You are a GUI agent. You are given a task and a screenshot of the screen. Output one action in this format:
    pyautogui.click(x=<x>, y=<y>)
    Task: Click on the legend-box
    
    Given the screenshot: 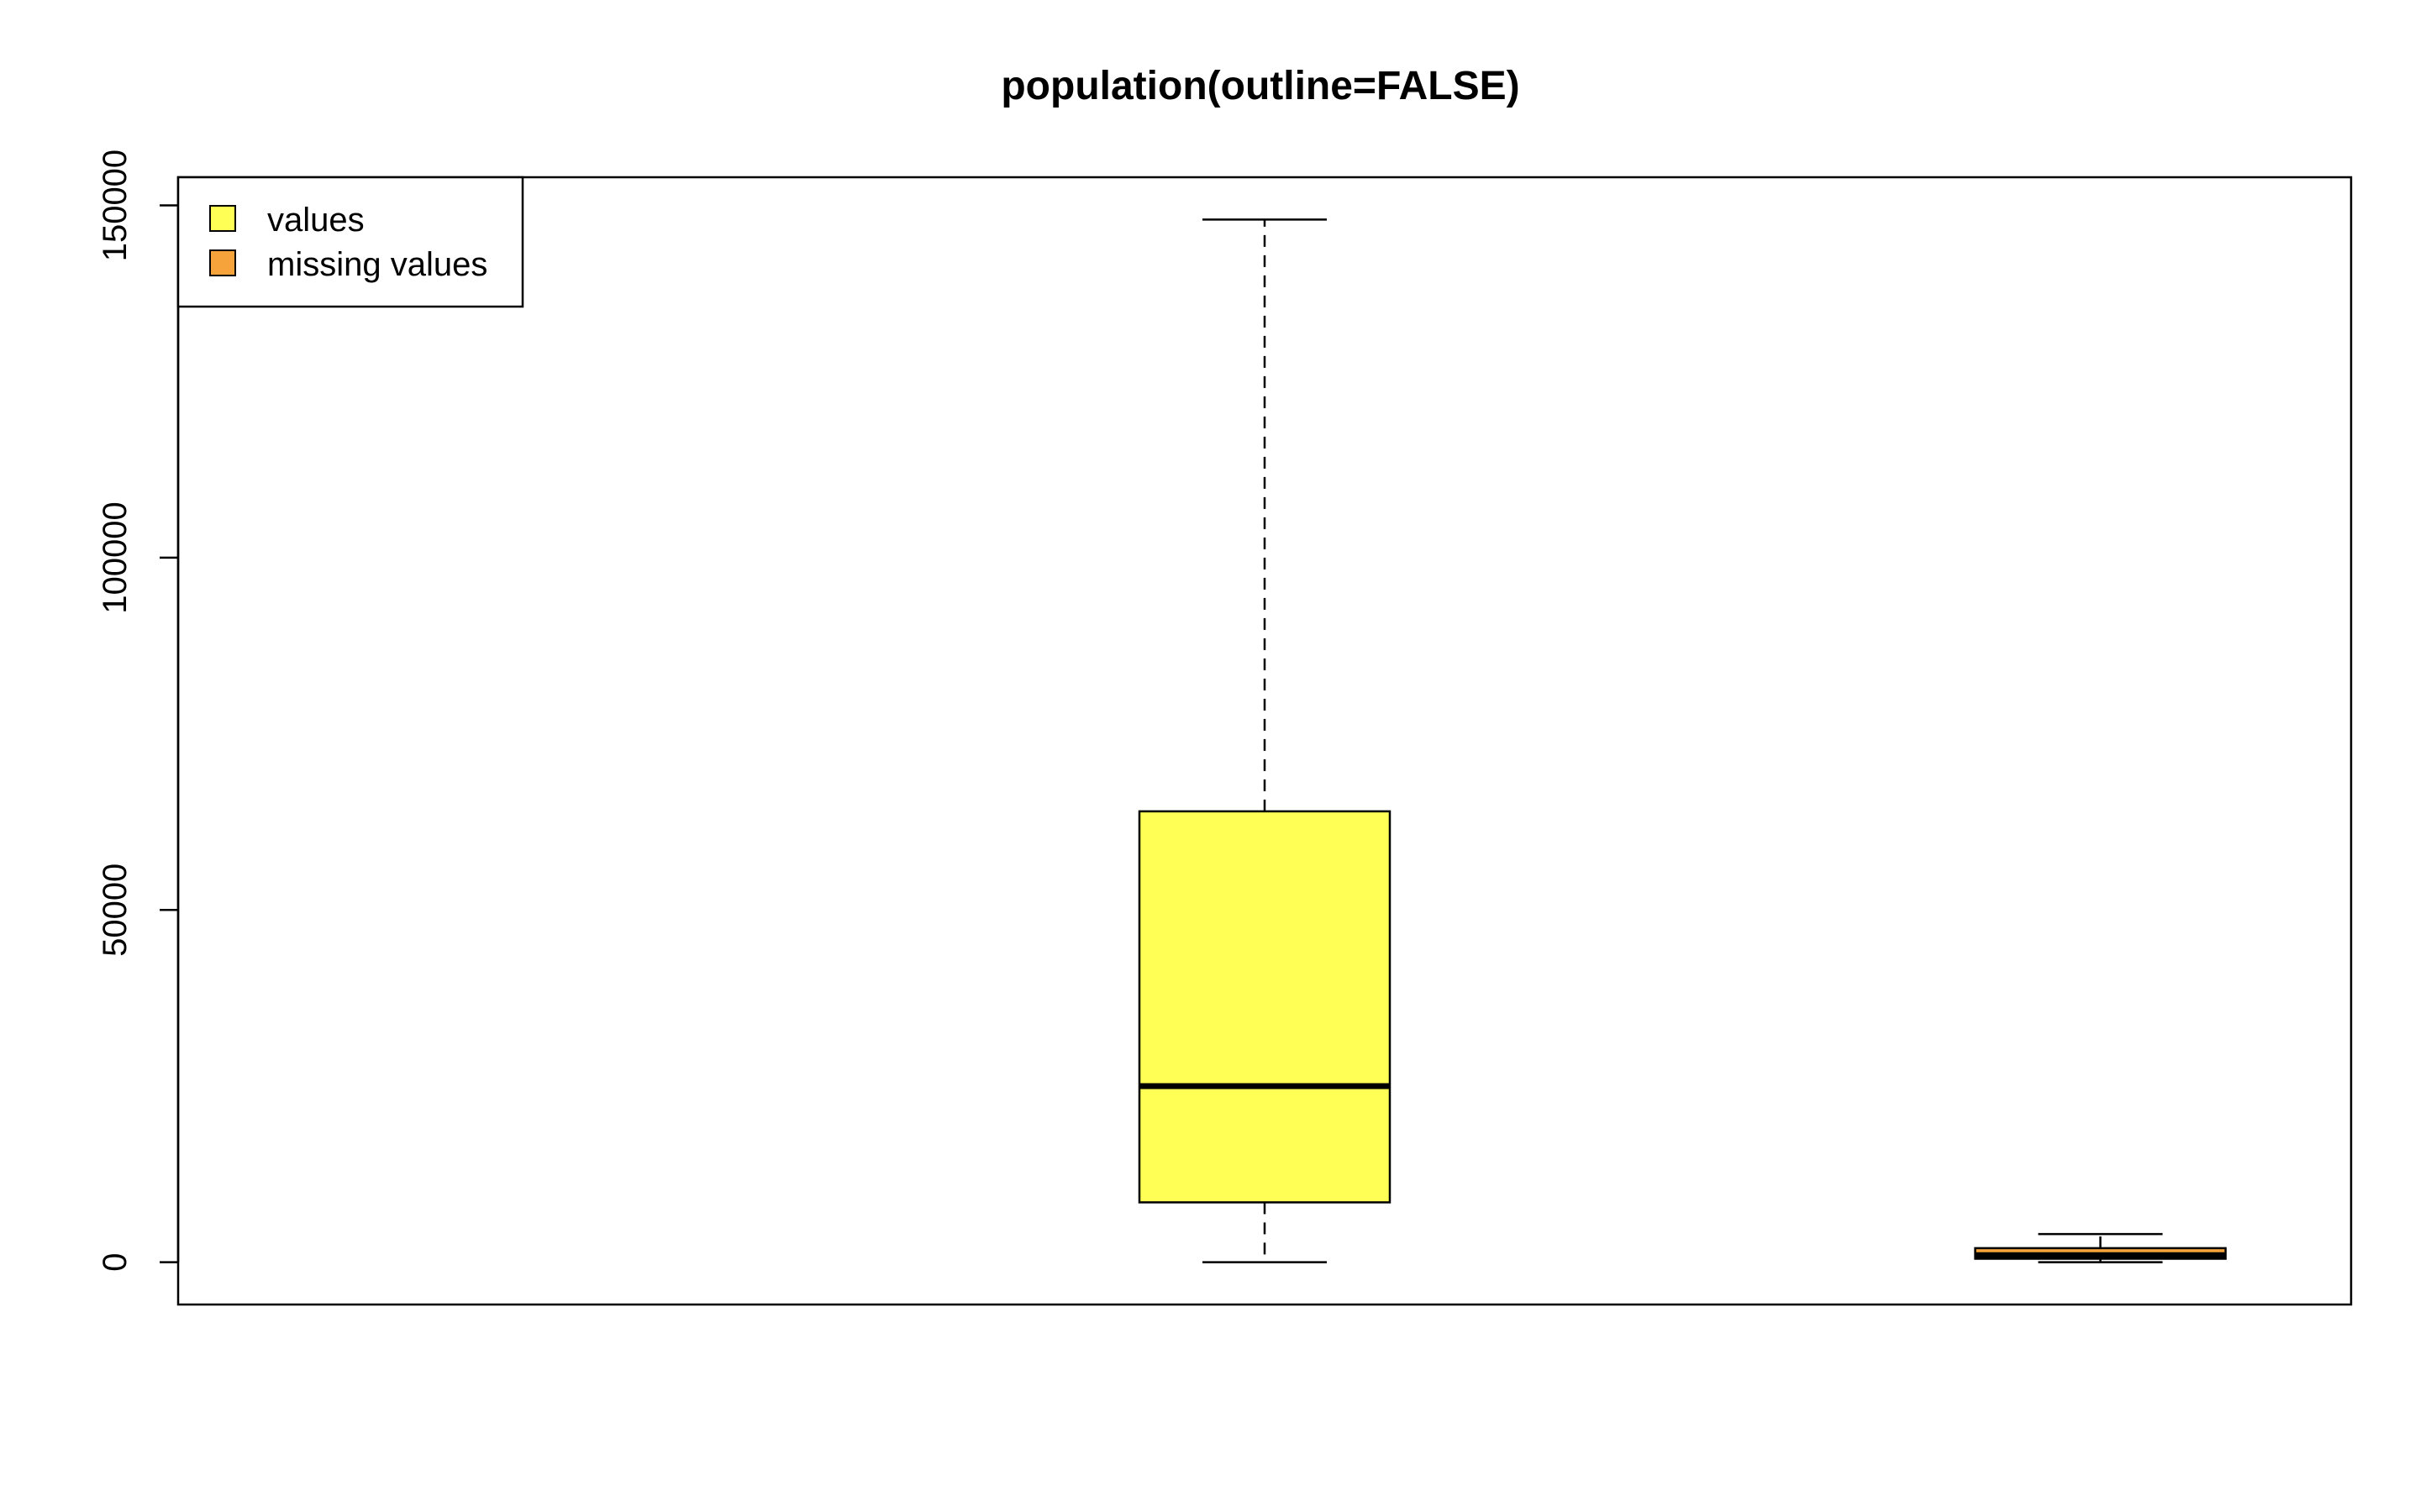 What is the action you would take?
    pyautogui.click(x=350, y=242)
    